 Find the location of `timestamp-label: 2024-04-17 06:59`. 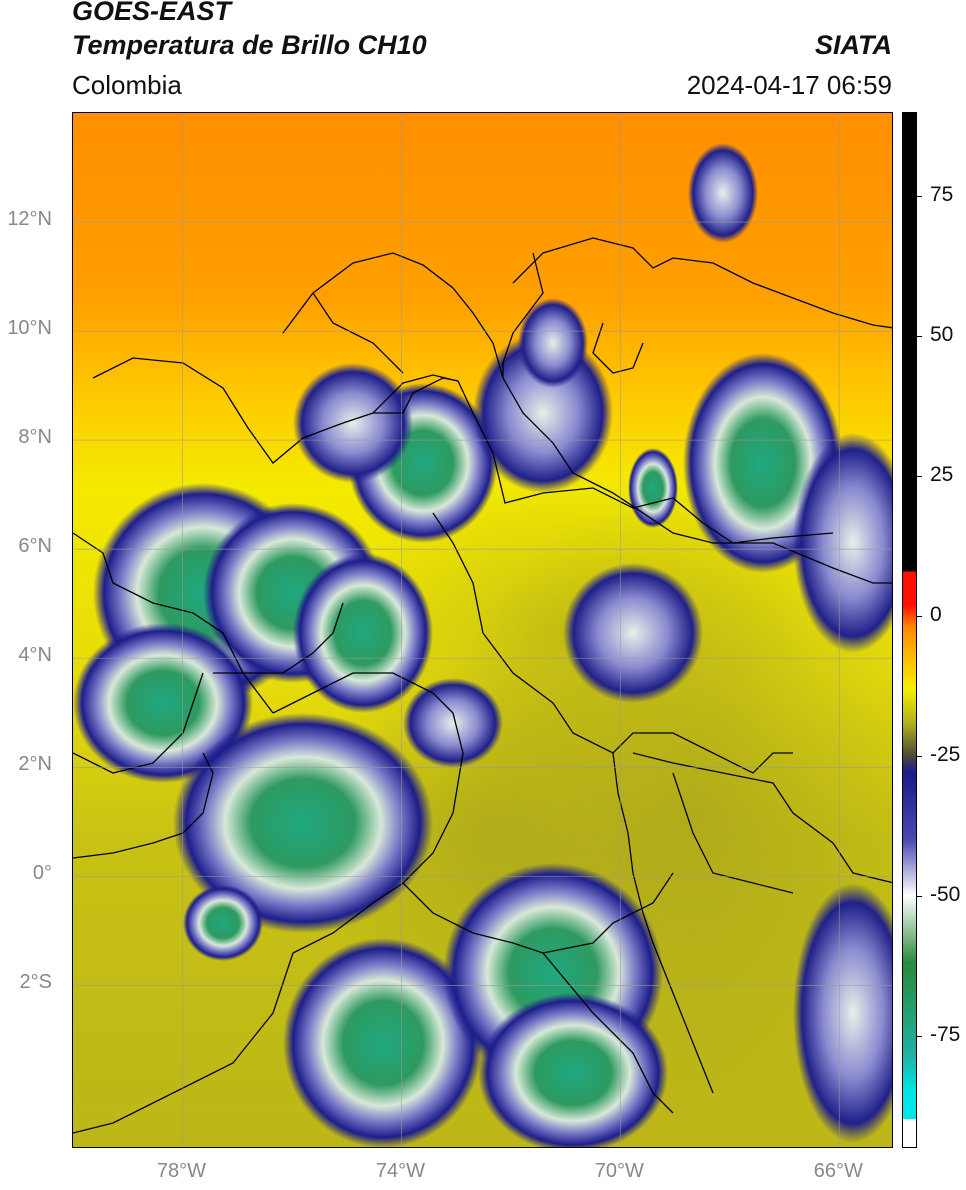

timestamp-label: 2024-04-17 06:59 is located at coordinates (789, 85).